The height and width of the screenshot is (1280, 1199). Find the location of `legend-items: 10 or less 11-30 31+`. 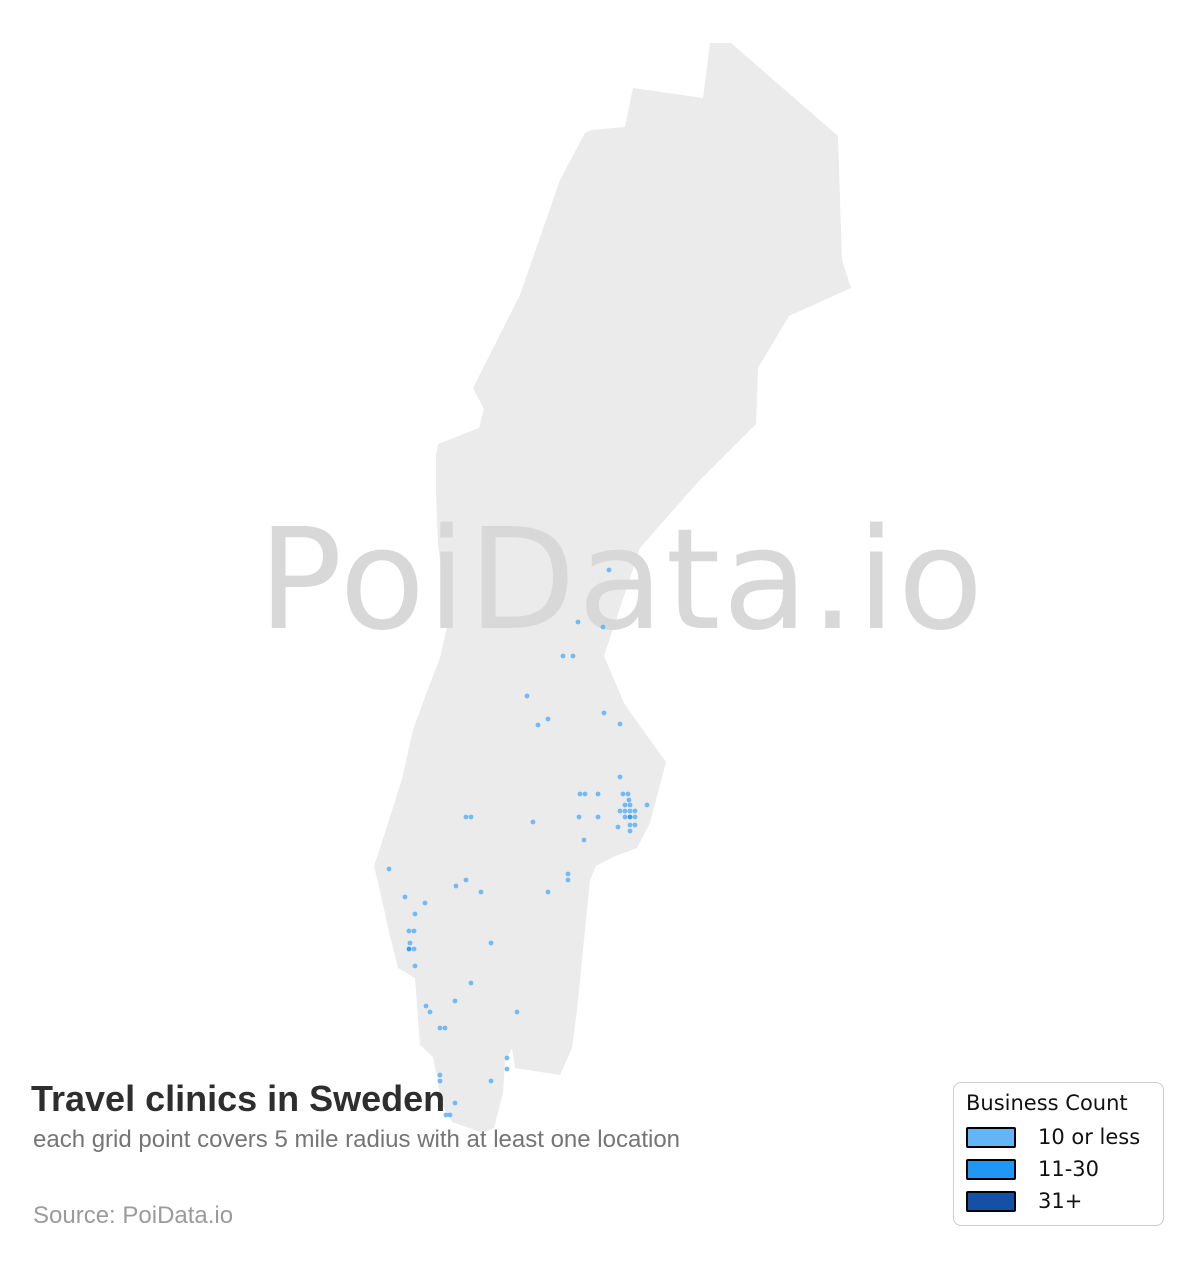

legend-items: 10 or less 11-30 31+ is located at coordinates (1058, 1169).